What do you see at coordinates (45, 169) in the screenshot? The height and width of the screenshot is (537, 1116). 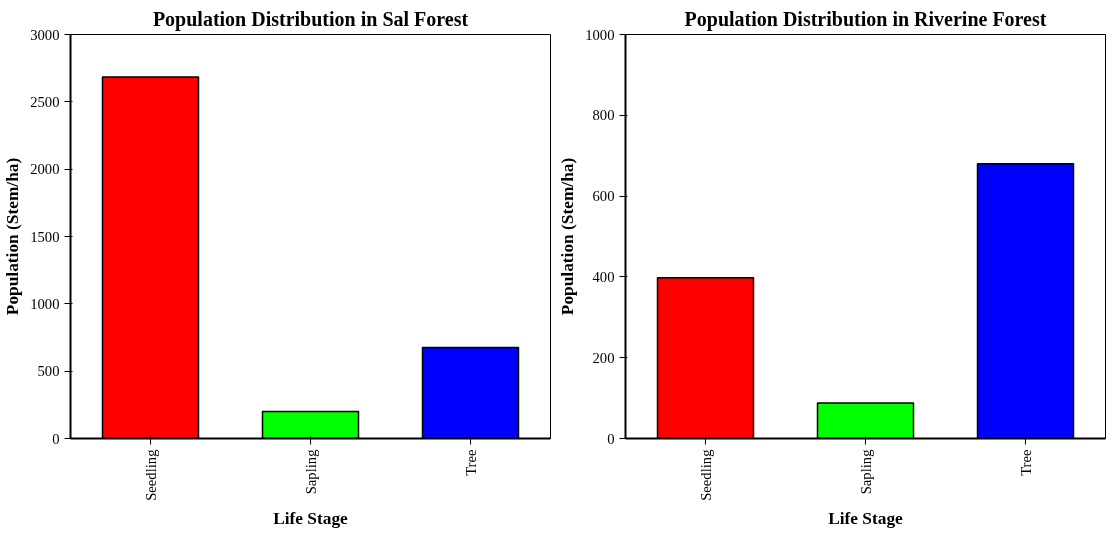 I see `y-tick-label: 2000` at bounding box center [45, 169].